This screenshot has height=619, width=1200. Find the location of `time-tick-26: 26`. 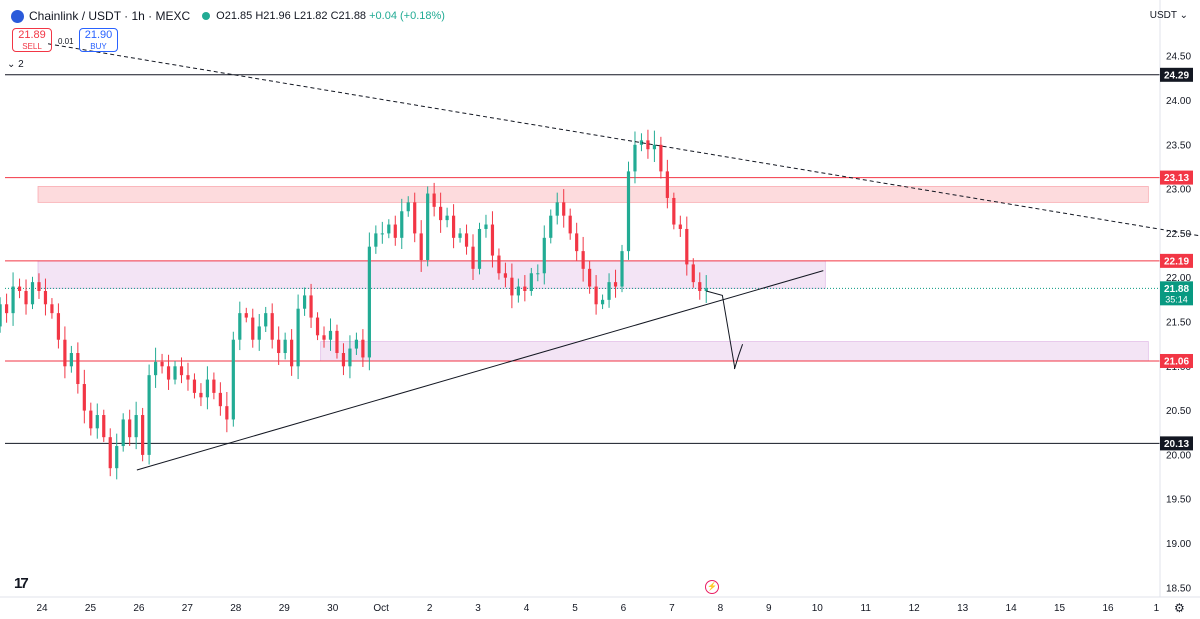

time-tick-26: 26 is located at coordinates (139, 608).